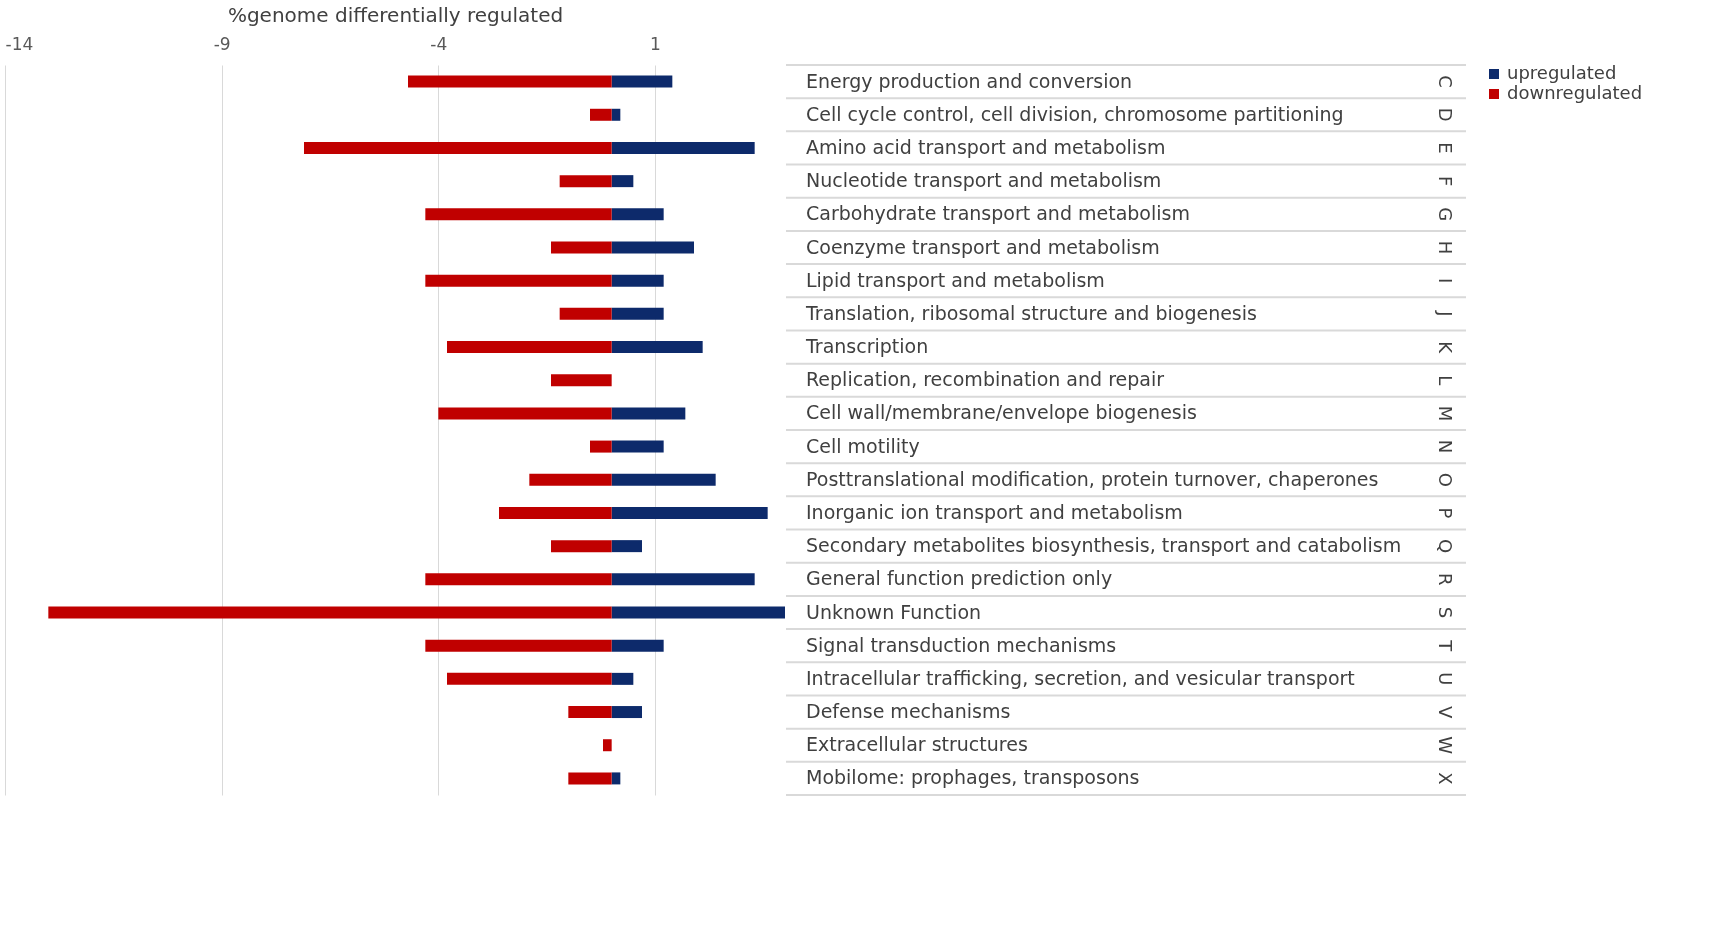 The image size is (1726, 950). I want to click on y-tick-label: Transcription, so click(867, 346).